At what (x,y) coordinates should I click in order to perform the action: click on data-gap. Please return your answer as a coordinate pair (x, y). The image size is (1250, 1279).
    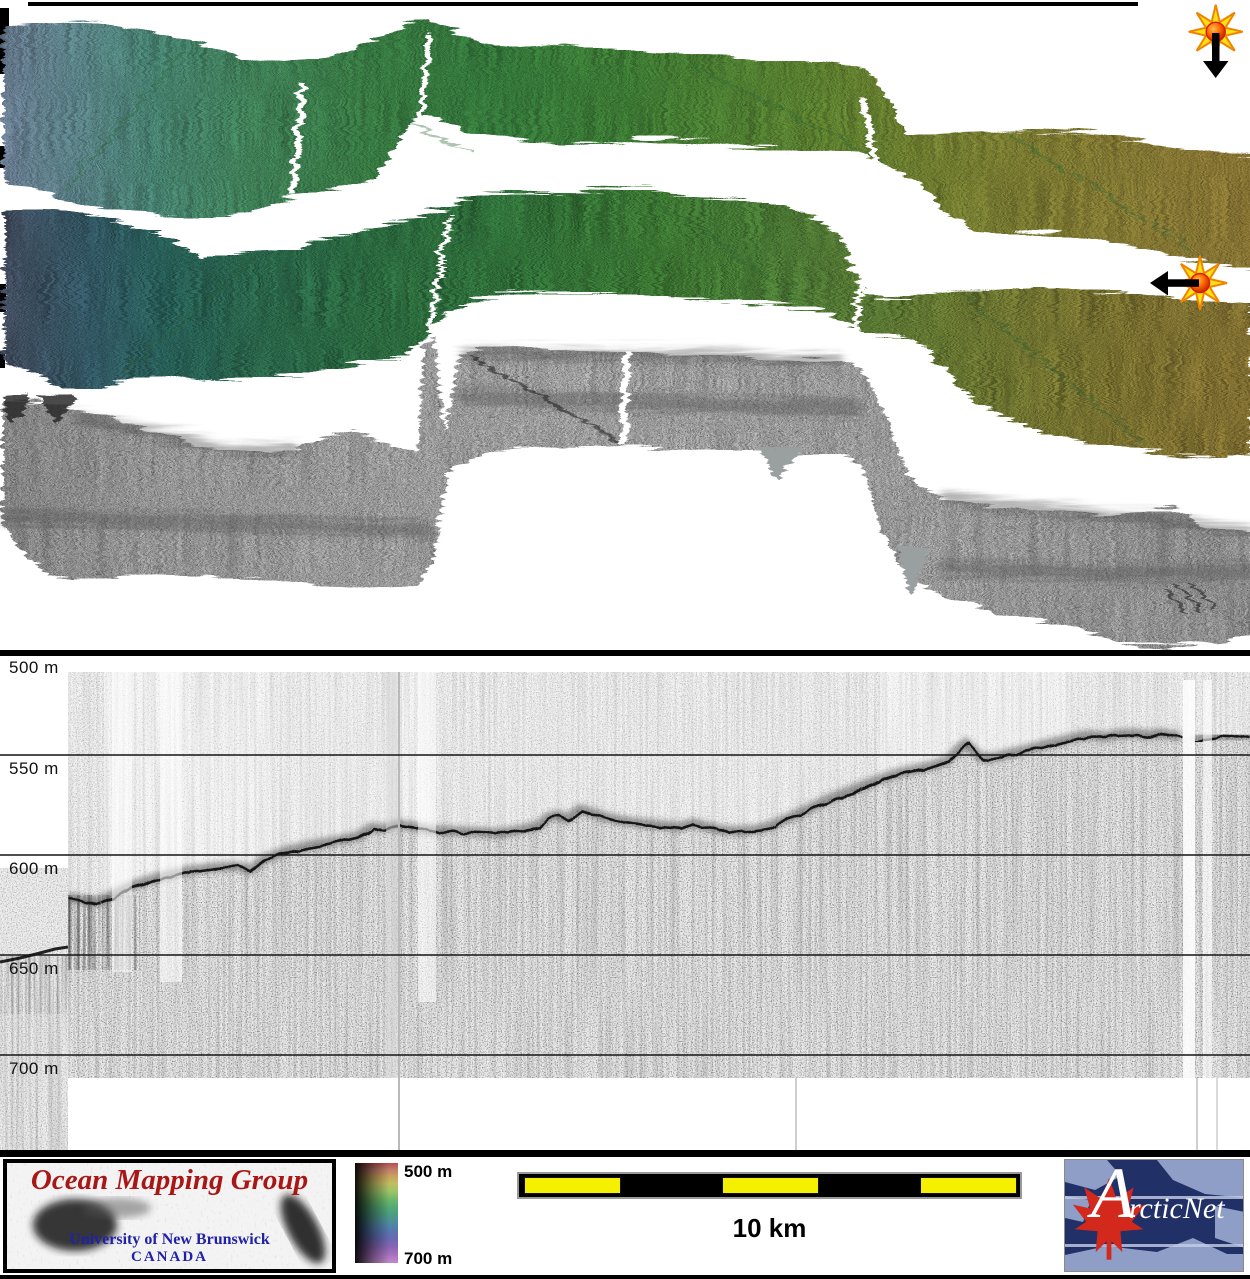
    Looking at the image, I should click on (623, 396).